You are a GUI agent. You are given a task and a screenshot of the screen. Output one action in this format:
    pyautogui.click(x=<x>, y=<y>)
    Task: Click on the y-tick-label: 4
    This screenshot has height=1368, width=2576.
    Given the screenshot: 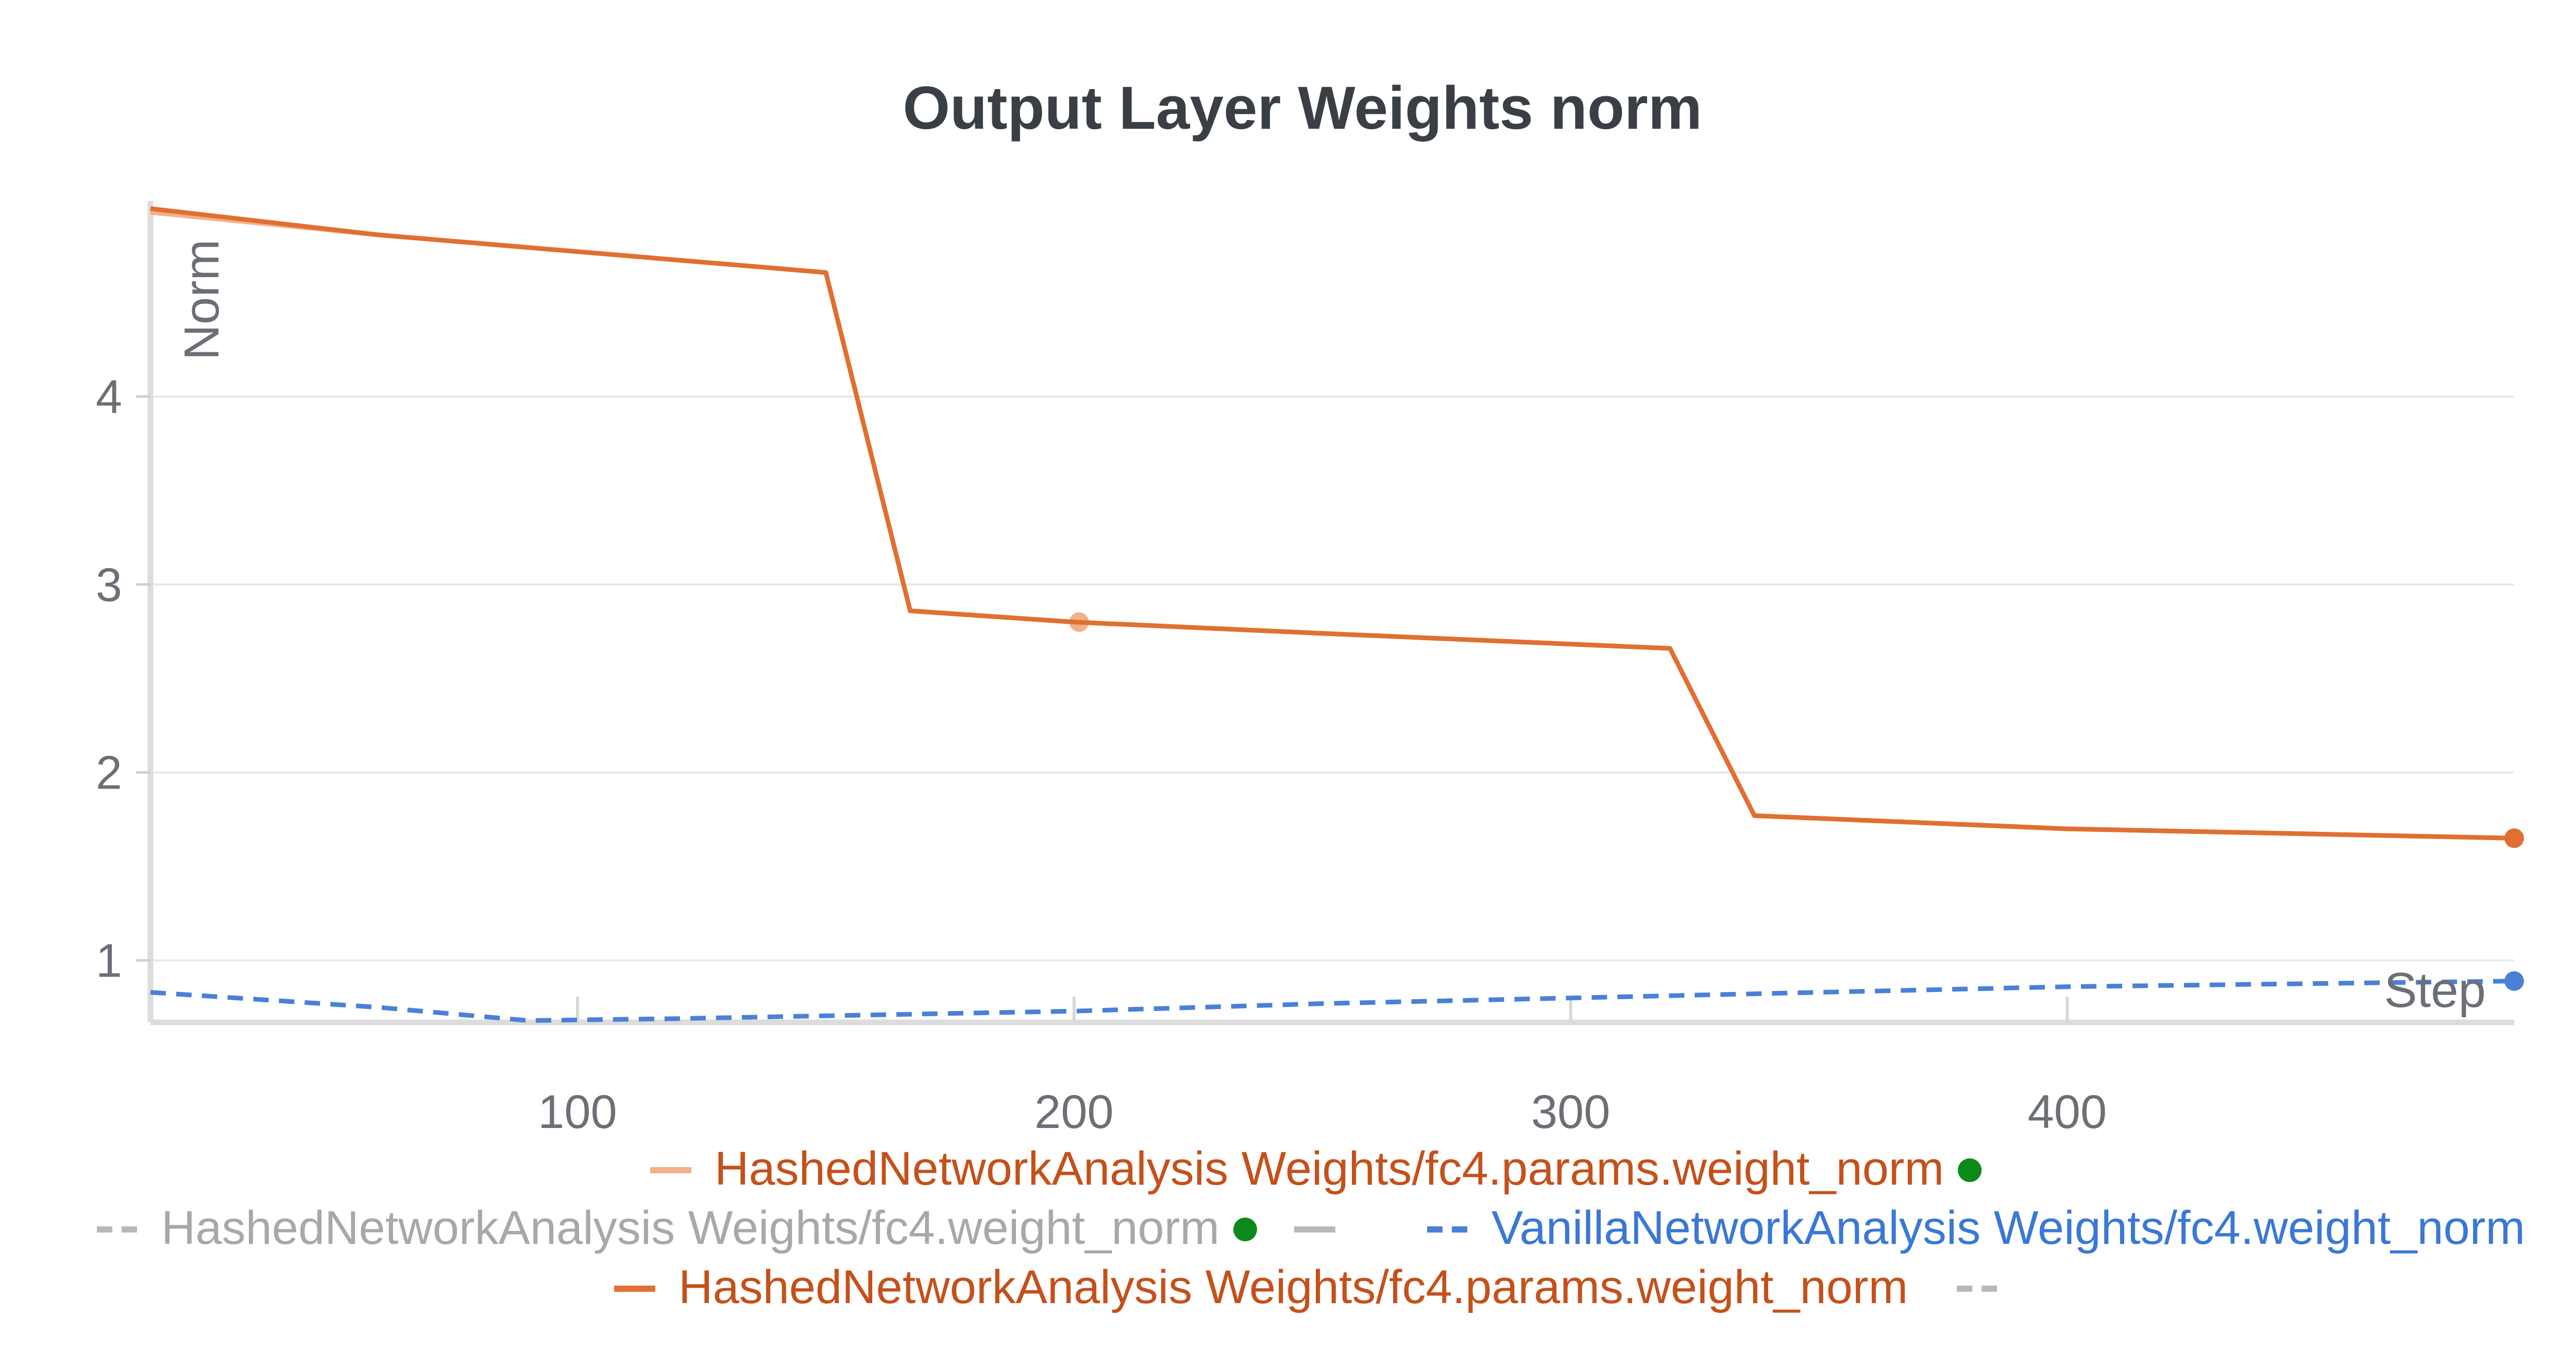 What is the action you would take?
    pyautogui.click(x=109, y=397)
    